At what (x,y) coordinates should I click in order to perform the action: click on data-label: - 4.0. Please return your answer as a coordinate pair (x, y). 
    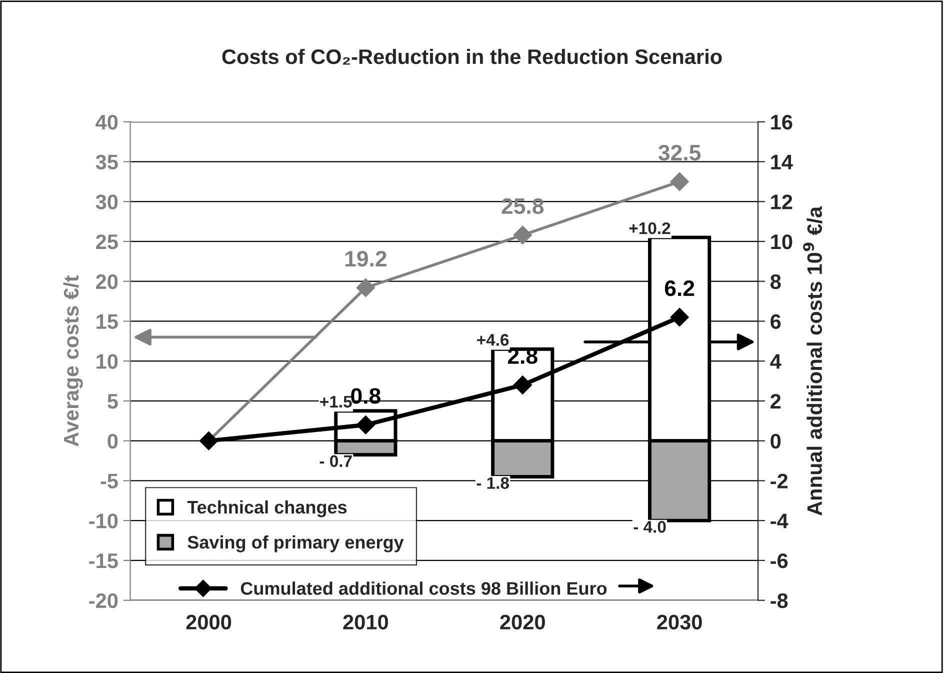
    Looking at the image, I should click on (650, 527).